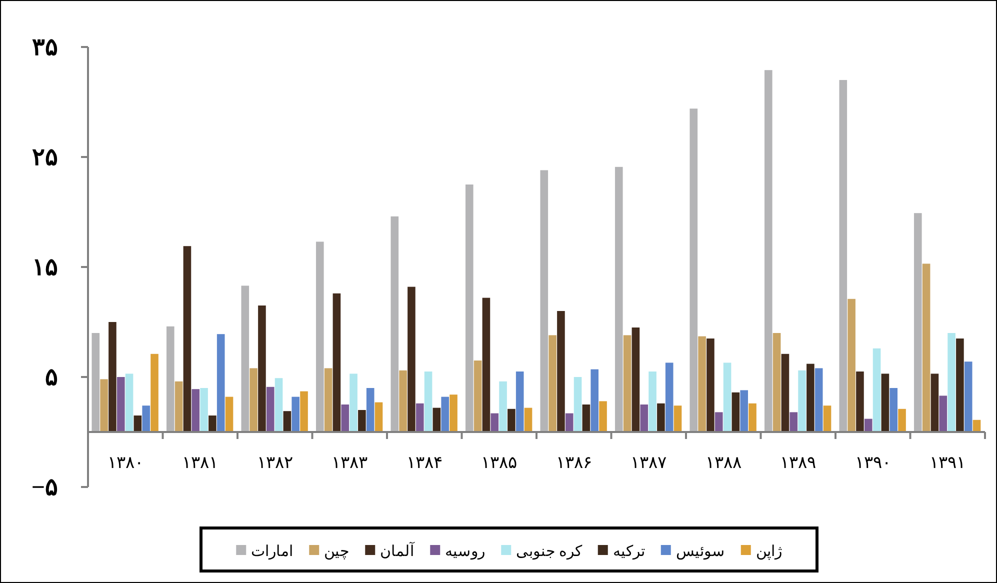  Describe the element at coordinates (45, 48) in the screenshot. I see `y-tick-label: ۳۵` at that location.